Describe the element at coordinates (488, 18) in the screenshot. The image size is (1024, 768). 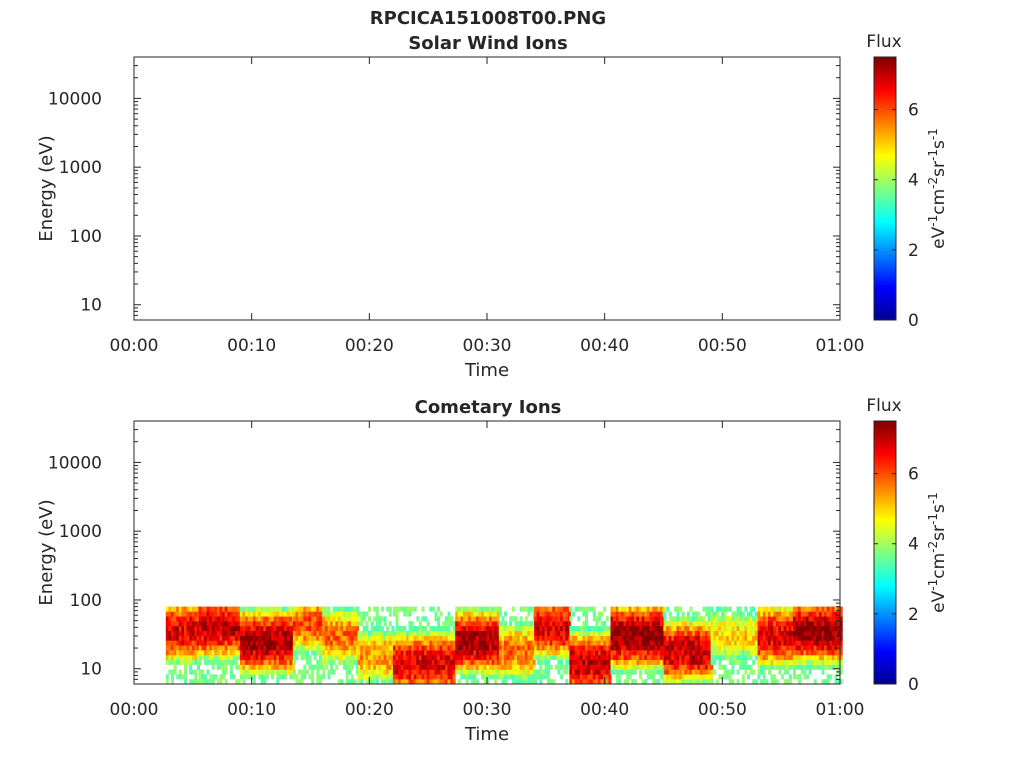
I see `figure-title: RPCICA151008T00.PNG` at that location.